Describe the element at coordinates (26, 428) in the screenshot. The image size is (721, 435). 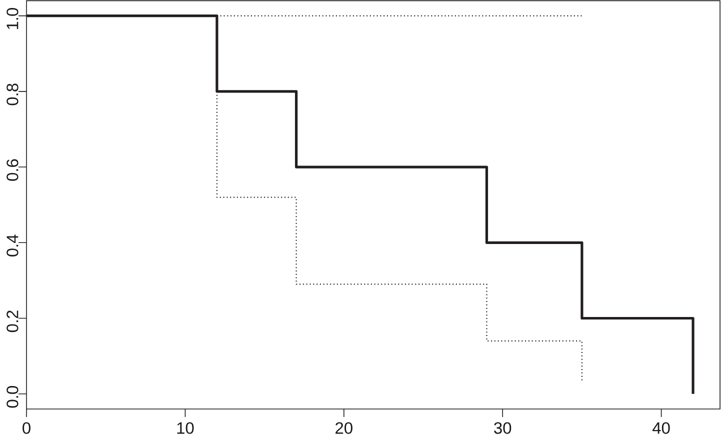
I see `x-tick-label: 0` at that location.